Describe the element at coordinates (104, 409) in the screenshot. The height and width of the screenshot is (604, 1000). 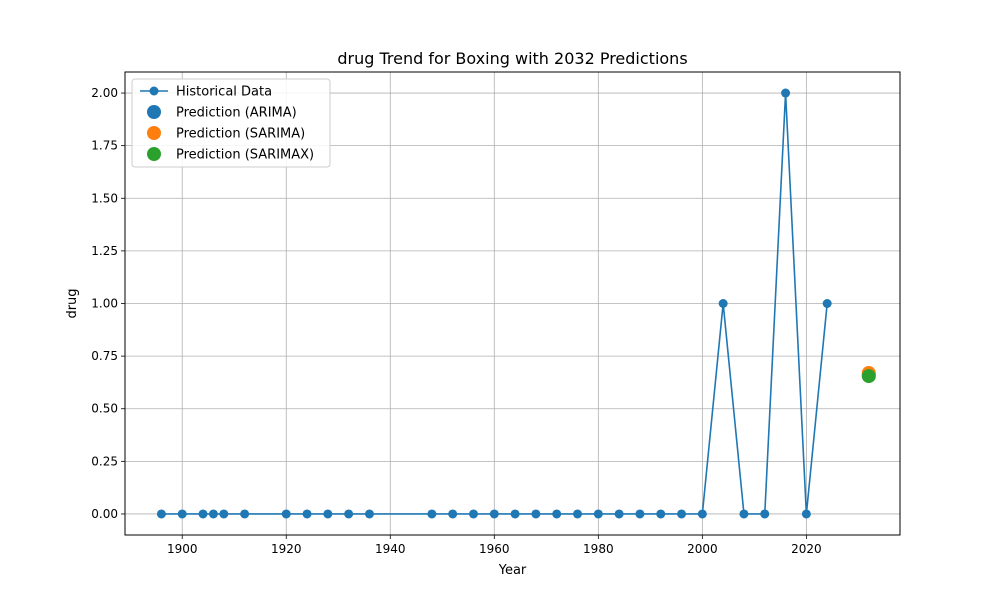
I see `y-tick-label: 0.50` at that location.